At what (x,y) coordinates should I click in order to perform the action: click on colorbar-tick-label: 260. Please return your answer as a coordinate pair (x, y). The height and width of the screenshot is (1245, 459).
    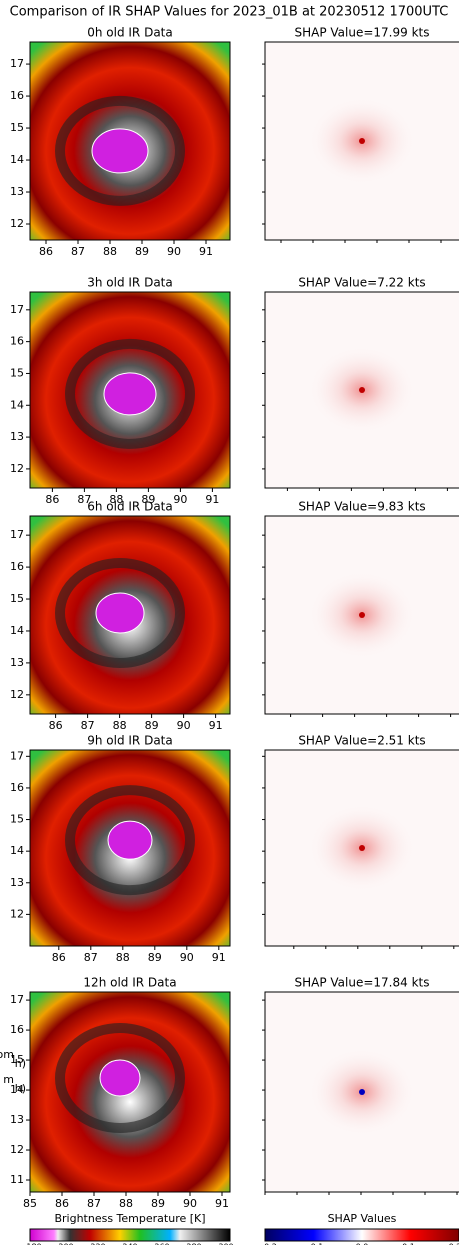
    Looking at the image, I should click on (161, 1244).